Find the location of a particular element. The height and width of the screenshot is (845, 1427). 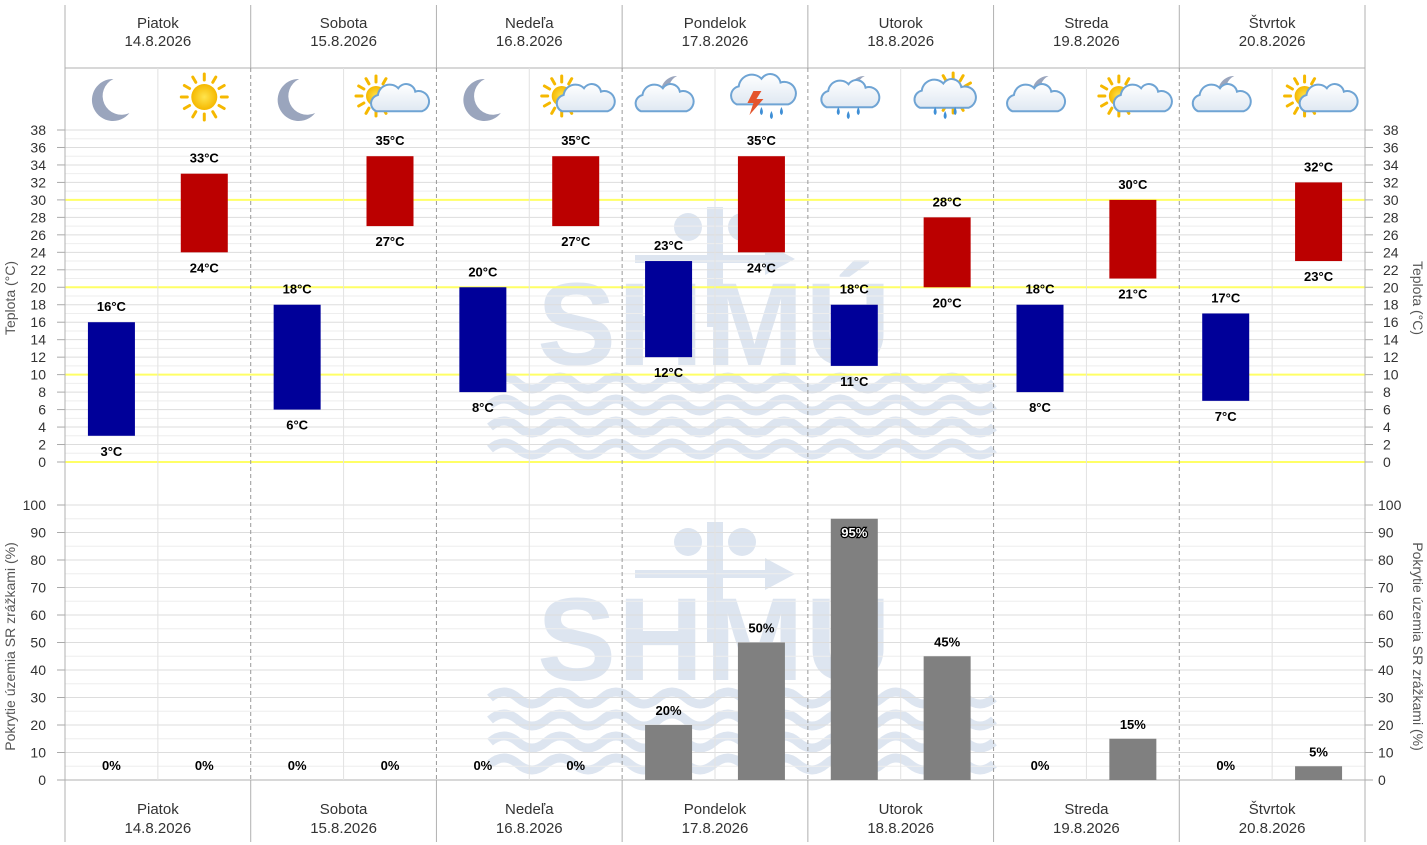

day-temperature-min-label: 21°C is located at coordinates (1133, 294).